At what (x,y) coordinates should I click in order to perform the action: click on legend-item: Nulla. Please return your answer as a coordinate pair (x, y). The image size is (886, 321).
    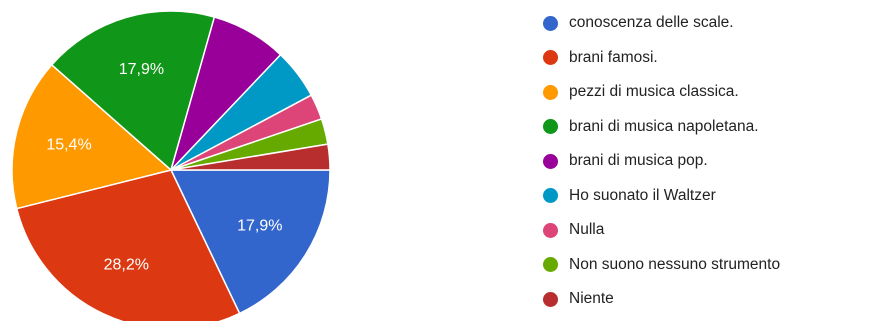
    Looking at the image, I should click on (661, 230).